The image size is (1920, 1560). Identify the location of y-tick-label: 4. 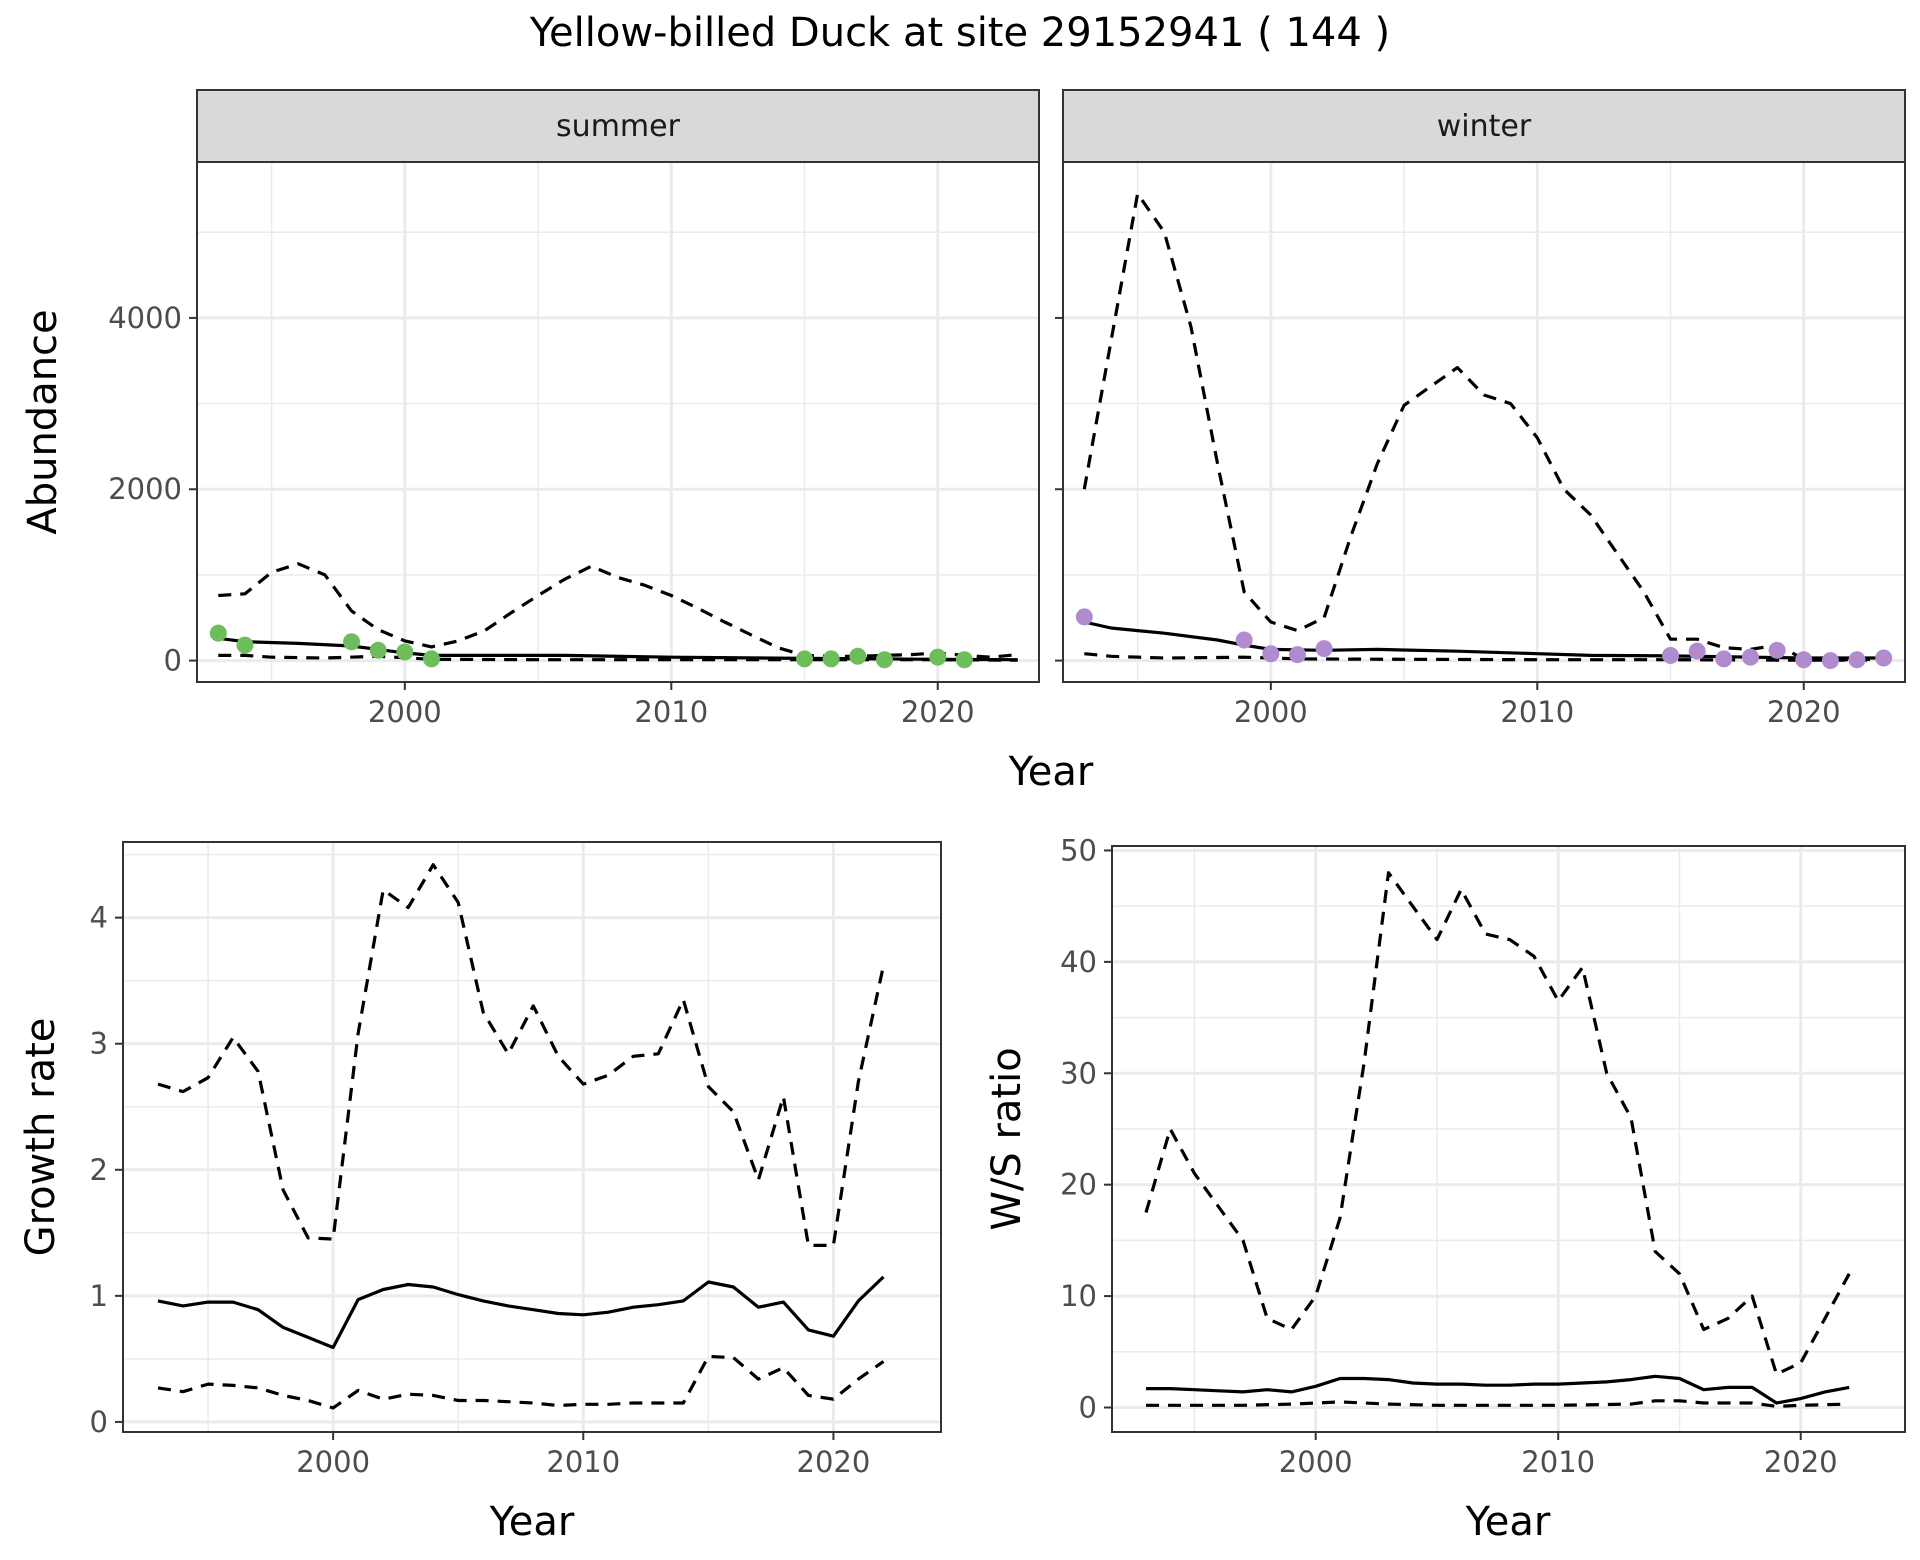
(99, 918).